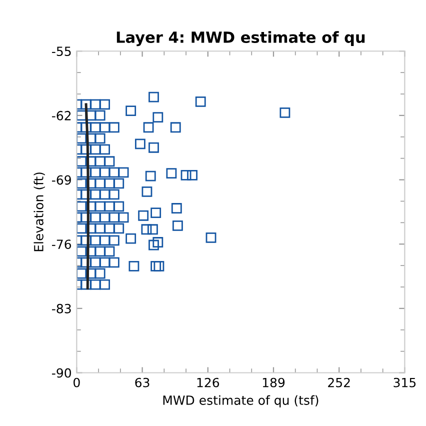 The image size is (426, 426). I want to click on chart-title: Layer 4: MWD estimate of qu, so click(240, 38).